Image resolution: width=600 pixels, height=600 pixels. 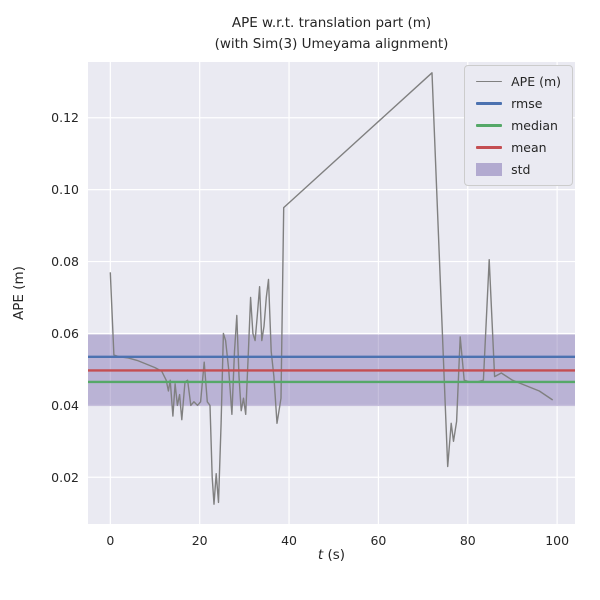 I want to click on legend-item-rmse: rmse, so click(x=518, y=103).